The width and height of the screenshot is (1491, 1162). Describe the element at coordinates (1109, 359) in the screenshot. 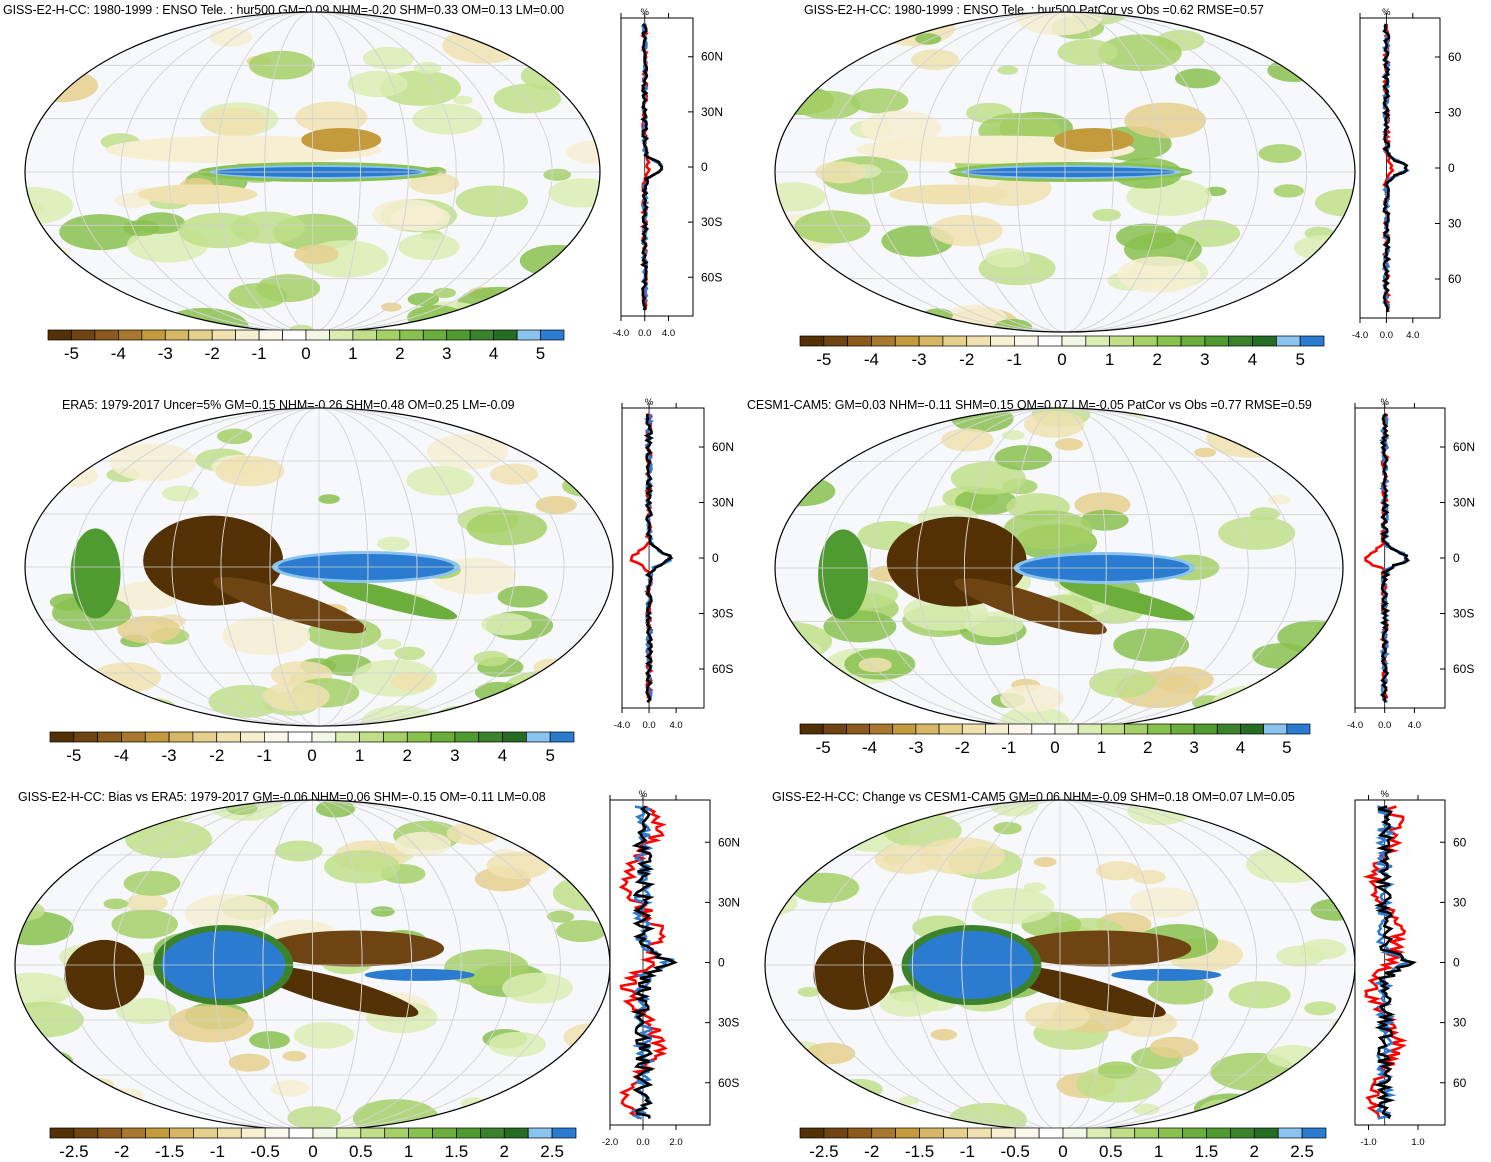

I see `colorbar-label: 1` at that location.